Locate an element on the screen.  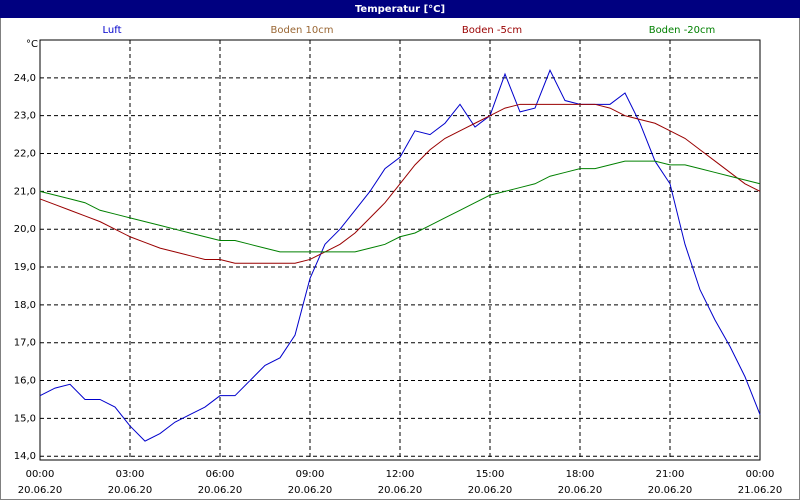
legend-entry: Boden 10cm is located at coordinates (302, 30).